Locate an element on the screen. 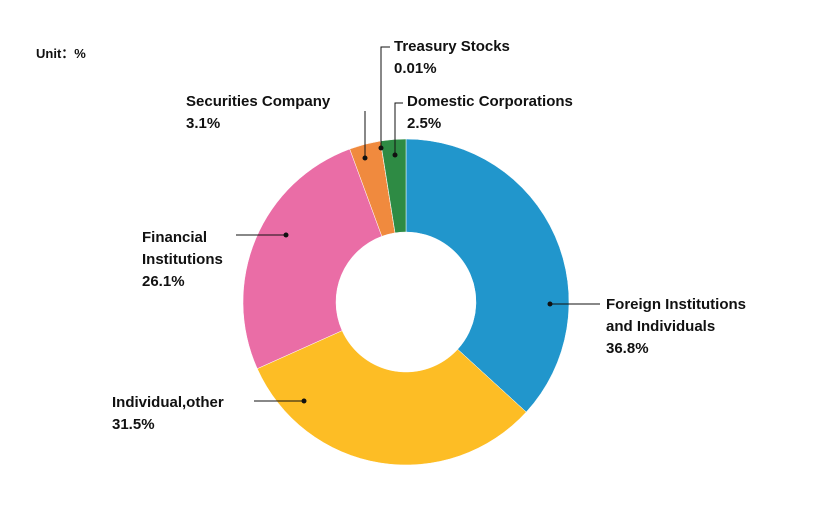 This screenshot has width=824, height=515. slice-label-domestic-line1: Domestic Corporations is located at coordinates (490, 101).